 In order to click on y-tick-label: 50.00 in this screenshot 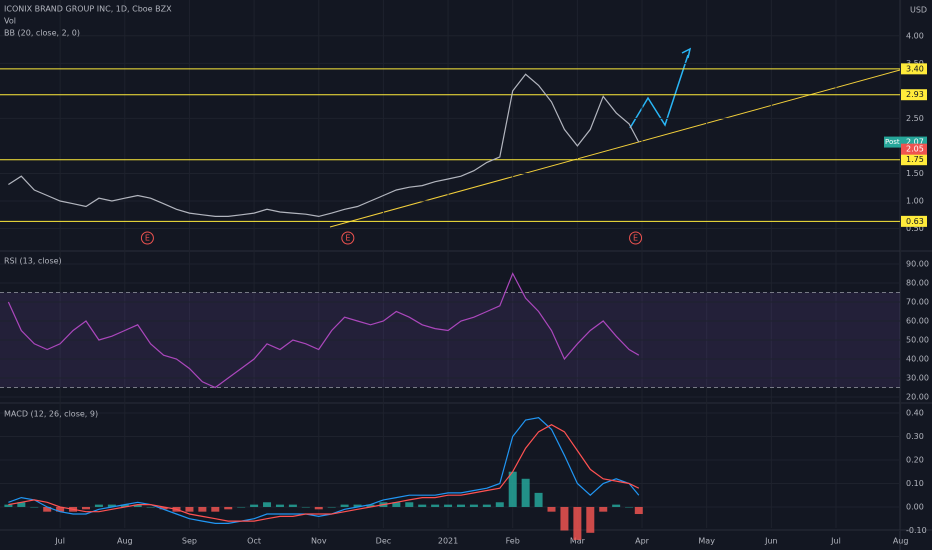, I will do `click(917, 339)`.